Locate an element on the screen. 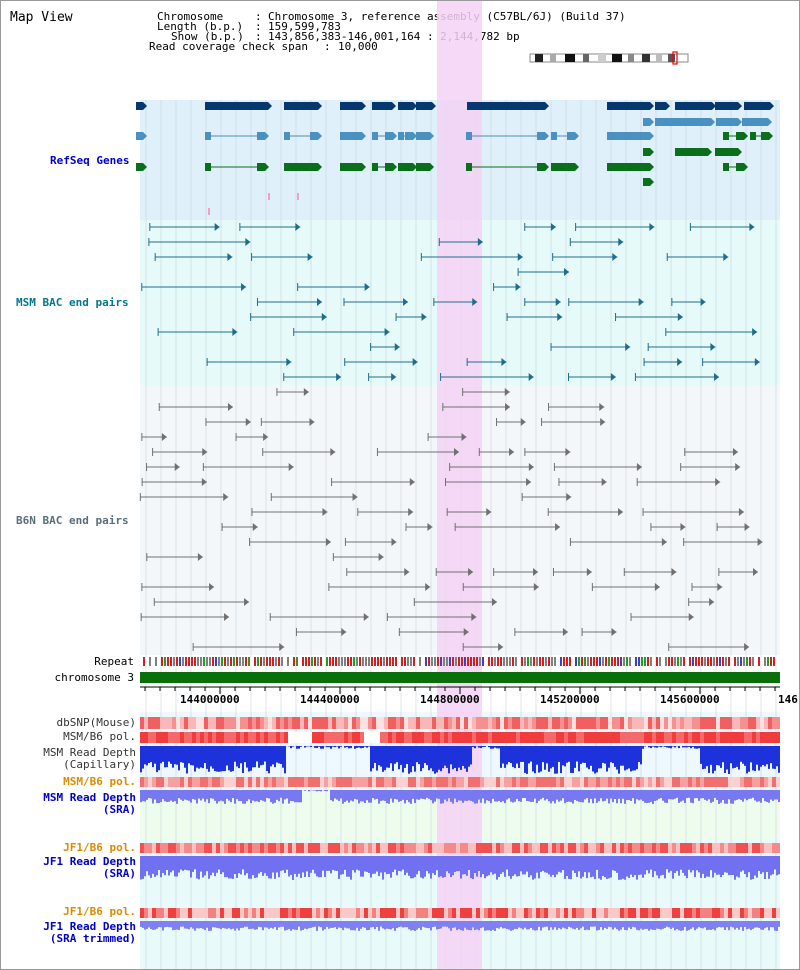  gene-arrow is located at coordinates (668, 106).